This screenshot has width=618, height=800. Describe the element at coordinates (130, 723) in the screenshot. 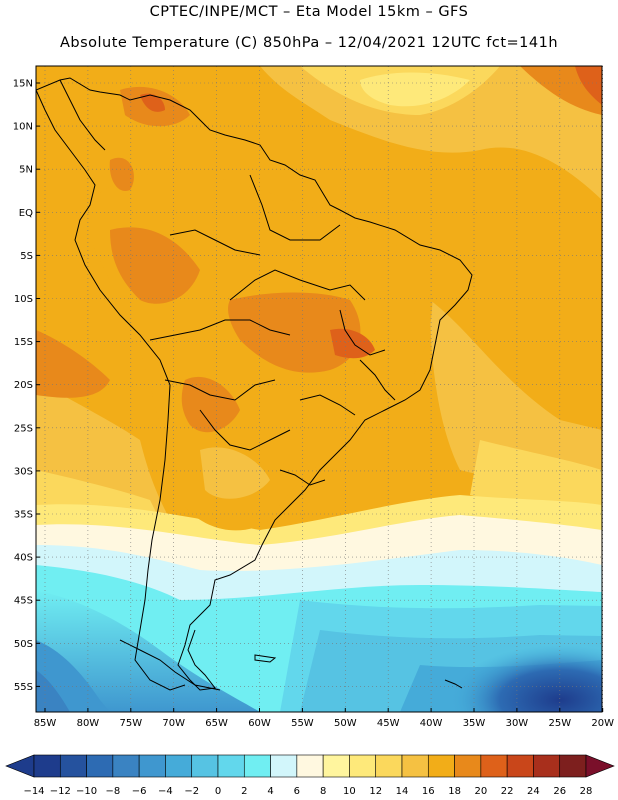

I see `lon-label-75w: 75W` at that location.